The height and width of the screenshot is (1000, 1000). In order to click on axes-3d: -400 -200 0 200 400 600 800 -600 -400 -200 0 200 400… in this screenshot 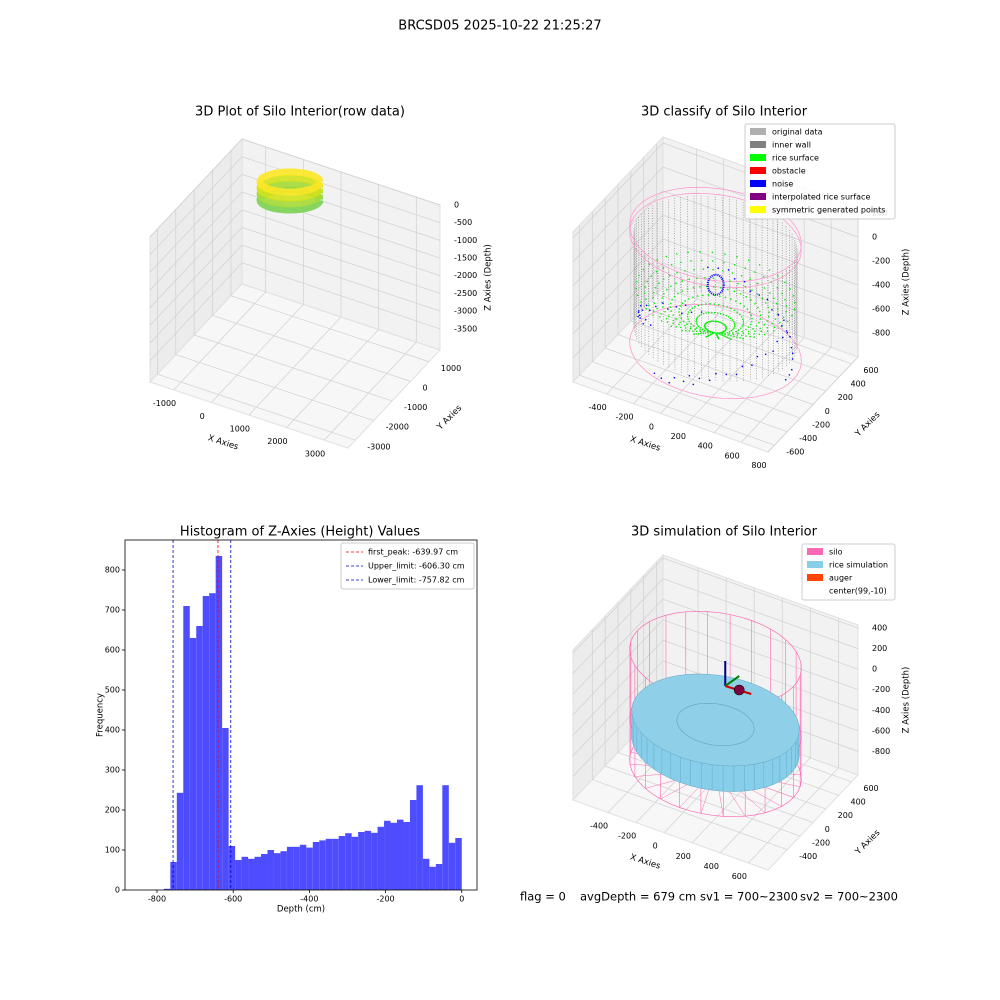, I will do `click(742, 296)`.